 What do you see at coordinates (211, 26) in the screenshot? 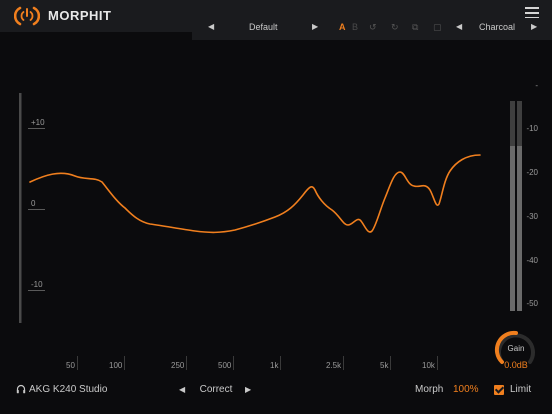
I see `preset-prev-button: ◀` at bounding box center [211, 26].